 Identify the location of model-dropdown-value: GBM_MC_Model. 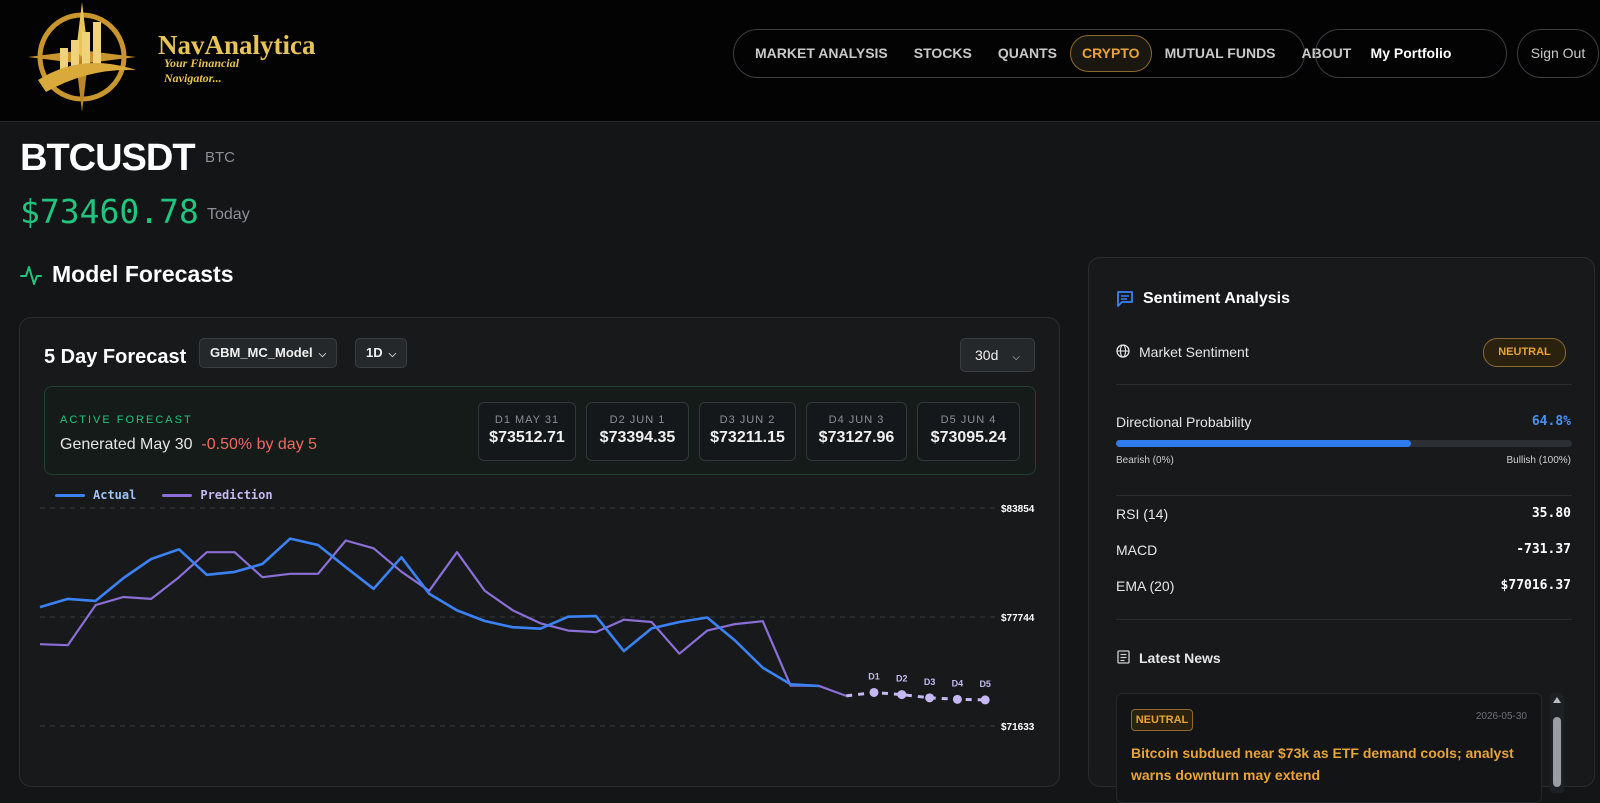
(261, 352).